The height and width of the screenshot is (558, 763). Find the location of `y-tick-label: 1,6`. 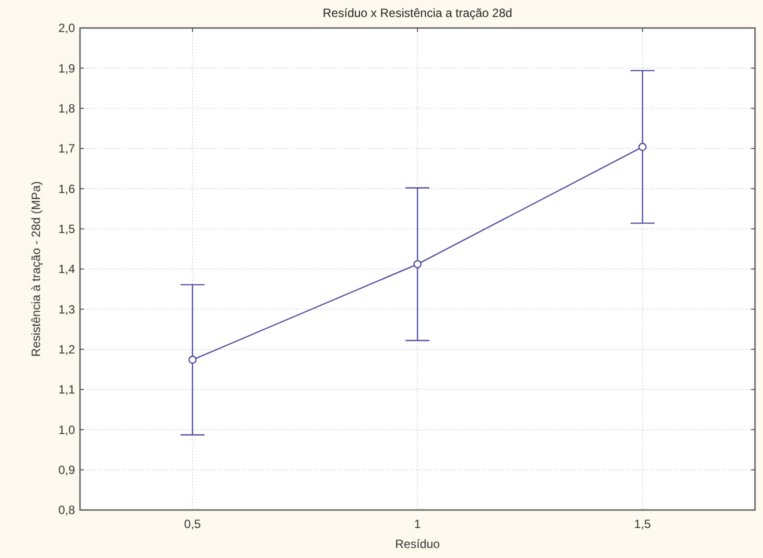

y-tick-label: 1,6 is located at coordinates (67, 189).